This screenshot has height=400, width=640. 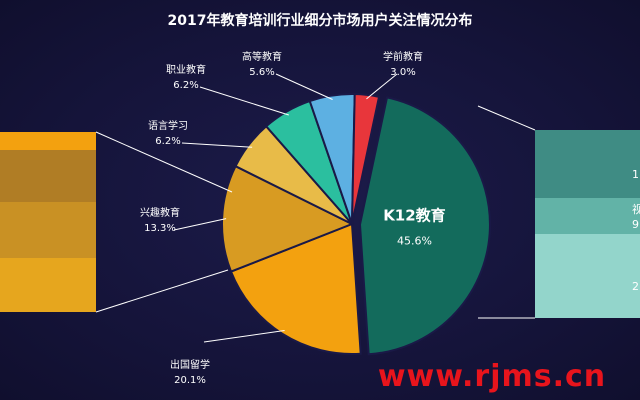 I want to click on slice-label-name-6: 学前教育, so click(x=403, y=56).